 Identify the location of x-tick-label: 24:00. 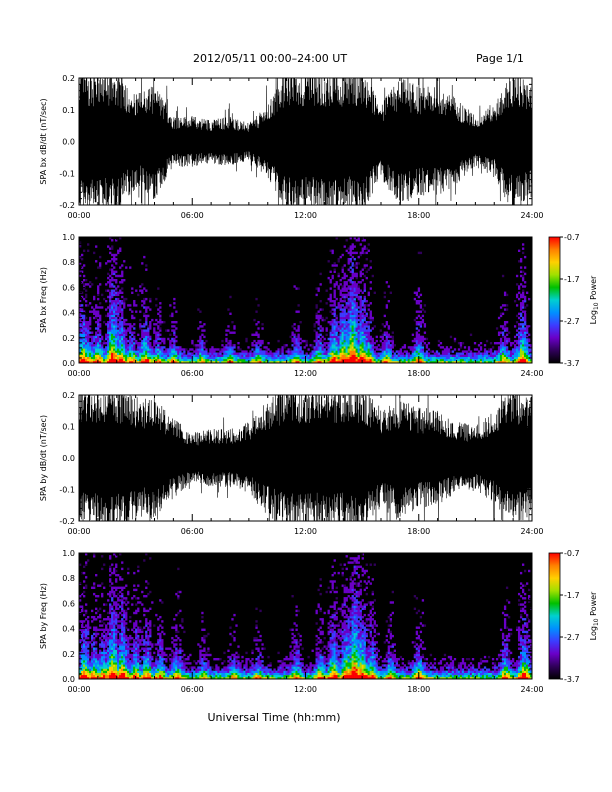
(531, 531).